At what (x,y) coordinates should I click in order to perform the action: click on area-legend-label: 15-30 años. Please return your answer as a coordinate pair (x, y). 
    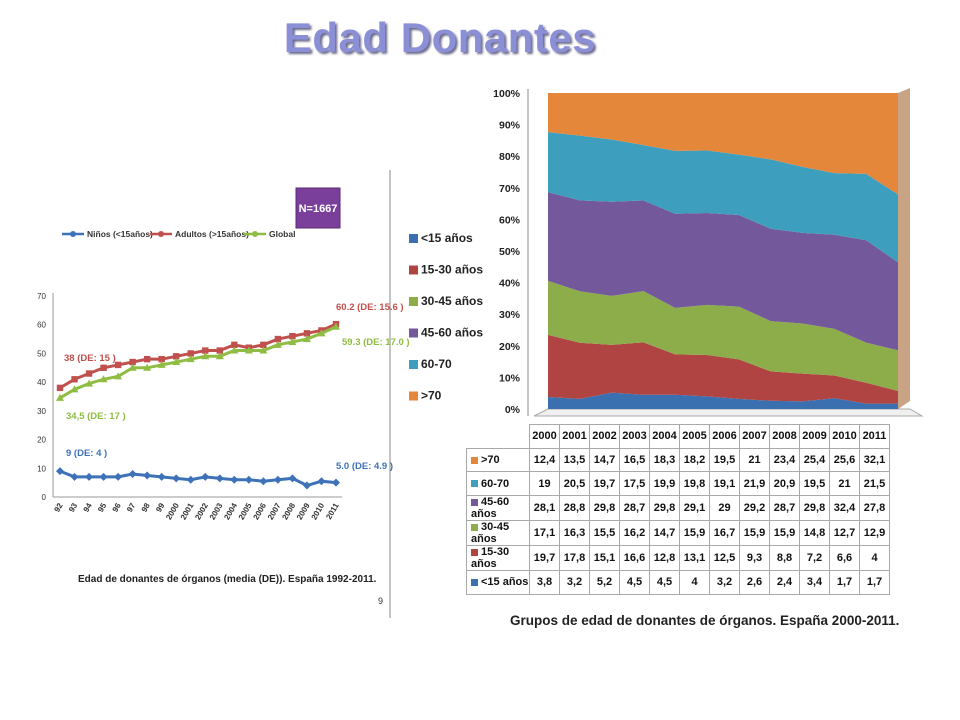
    Looking at the image, I should click on (452, 270).